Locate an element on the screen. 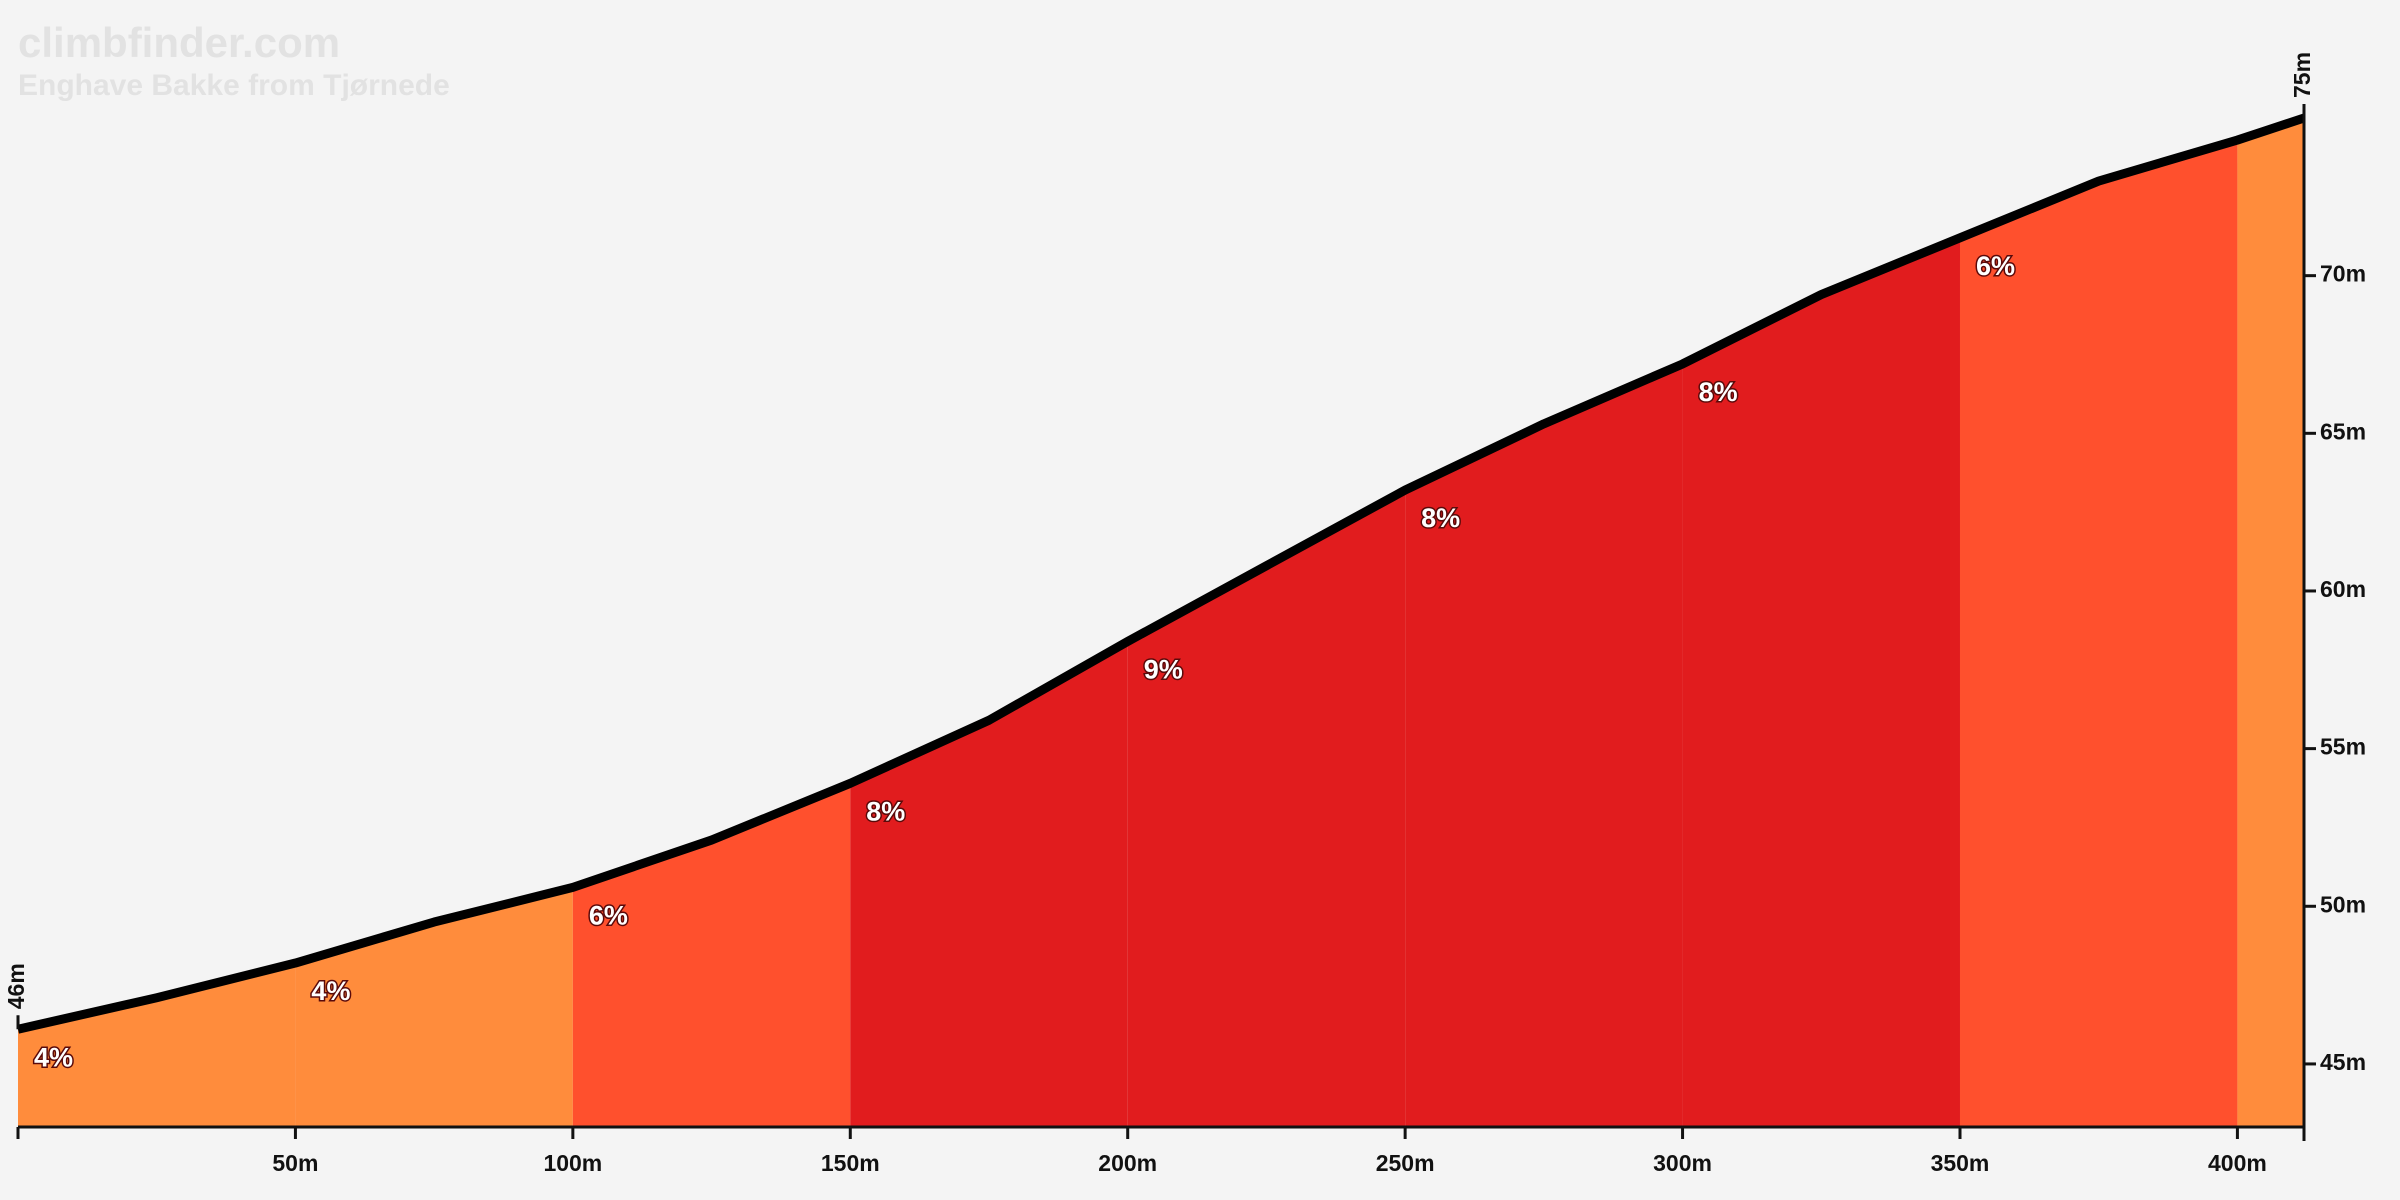  chart-title: climbfinder.com is located at coordinates (179, 42).